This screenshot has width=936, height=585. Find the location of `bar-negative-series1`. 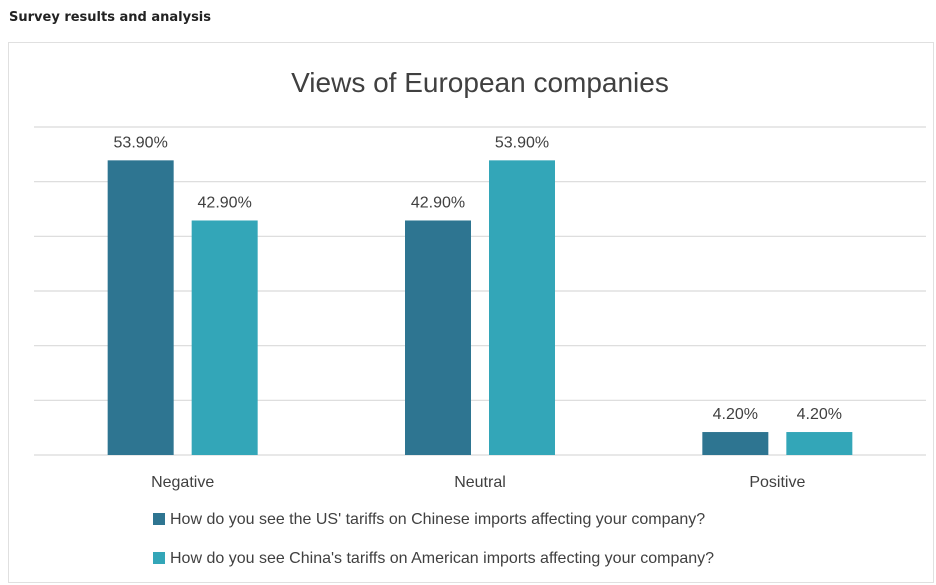

bar-negative-series1 is located at coordinates (140, 307).